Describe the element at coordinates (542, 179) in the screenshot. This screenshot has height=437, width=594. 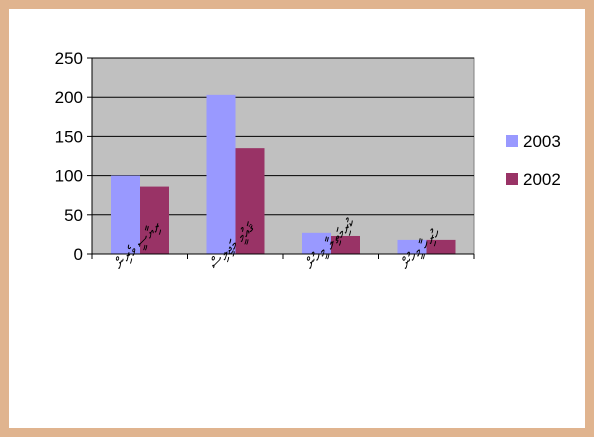
I see `legend-label-2002: 2002` at that location.